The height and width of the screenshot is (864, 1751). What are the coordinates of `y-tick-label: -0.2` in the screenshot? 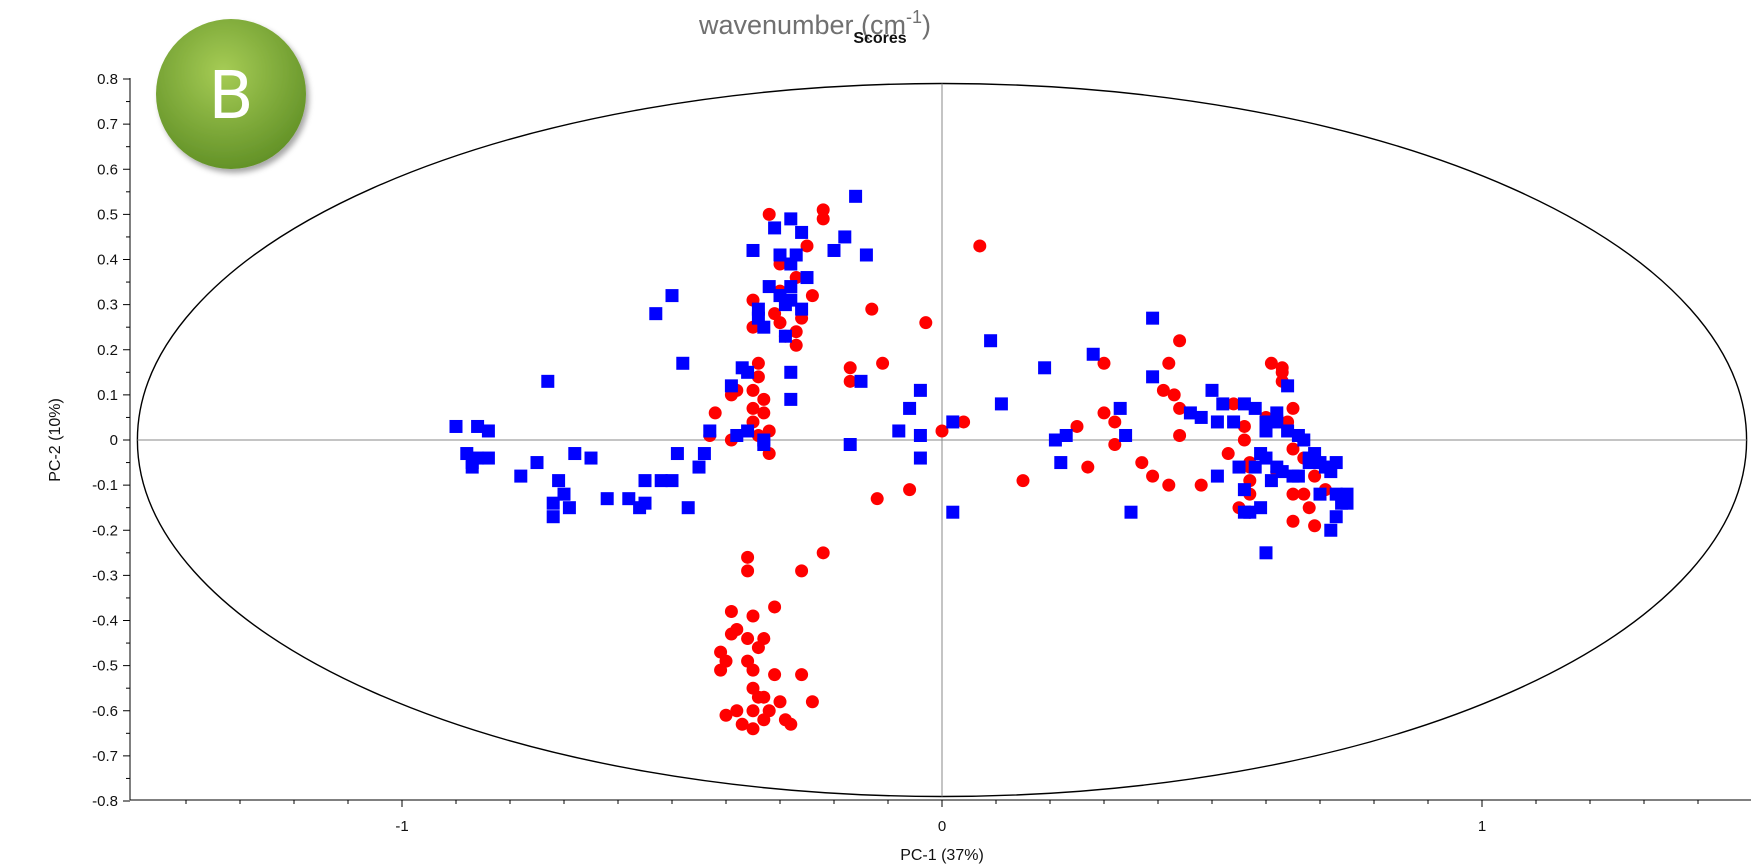 It's located at (105, 530).